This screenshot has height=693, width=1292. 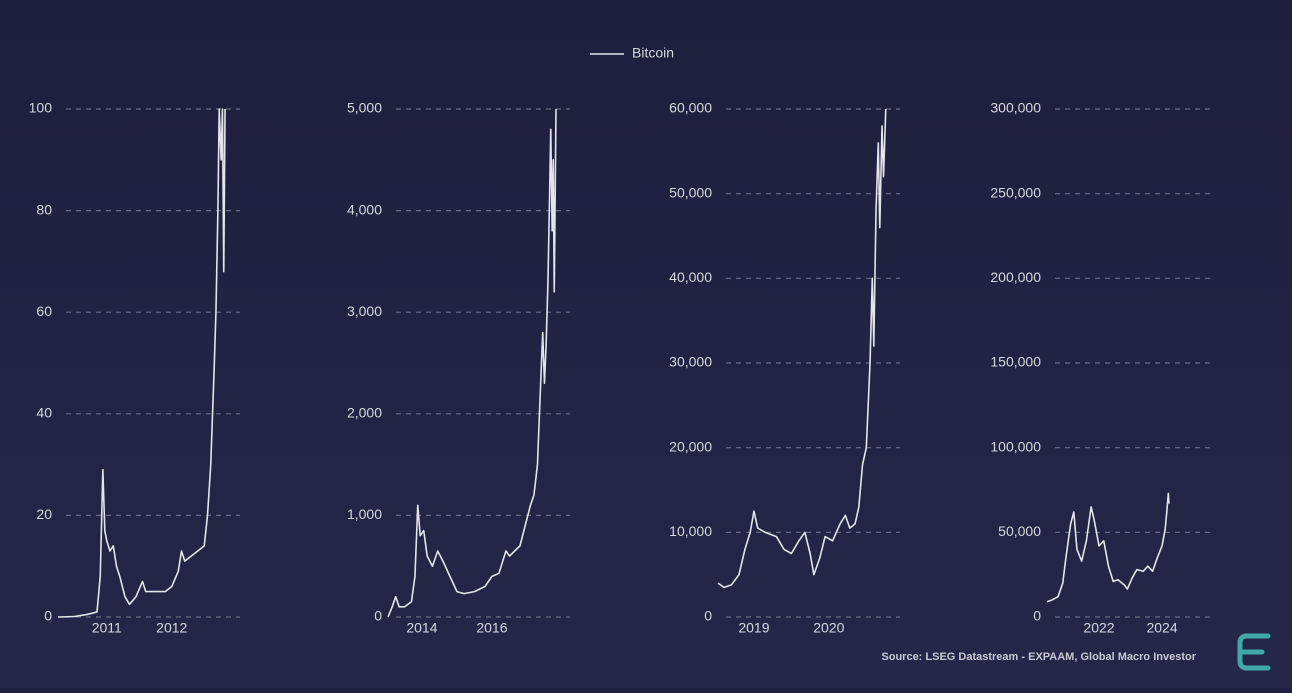 What do you see at coordinates (1015, 108) in the screenshot?
I see `y-tick-label: 300,000` at bounding box center [1015, 108].